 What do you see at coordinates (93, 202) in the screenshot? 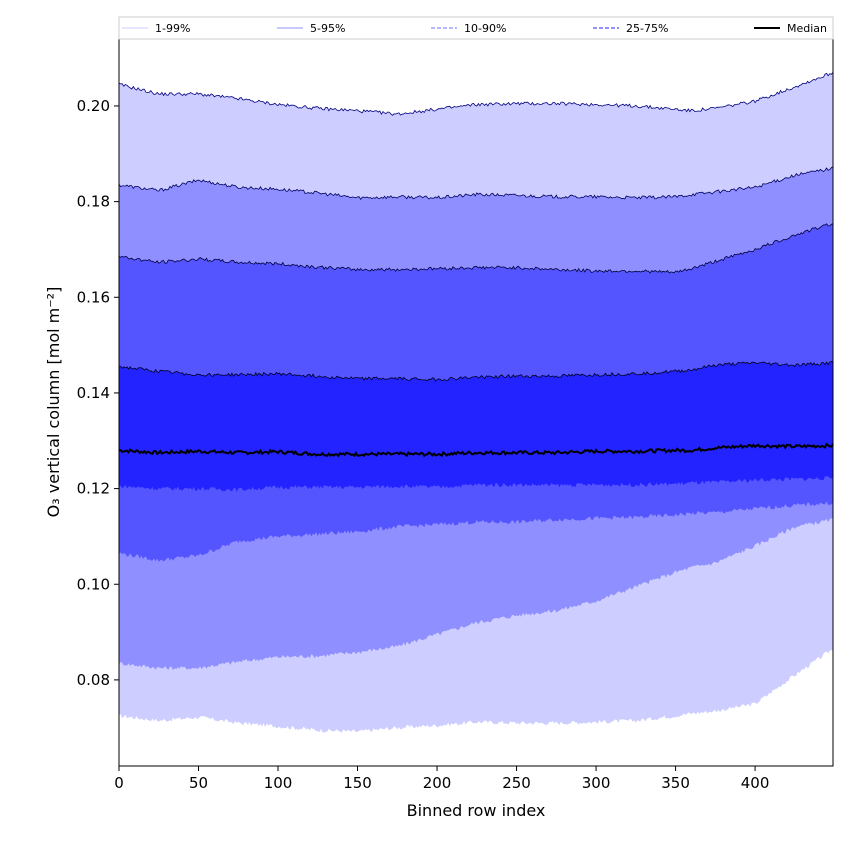
I see `y-tick-label: 0.18` at bounding box center [93, 202].